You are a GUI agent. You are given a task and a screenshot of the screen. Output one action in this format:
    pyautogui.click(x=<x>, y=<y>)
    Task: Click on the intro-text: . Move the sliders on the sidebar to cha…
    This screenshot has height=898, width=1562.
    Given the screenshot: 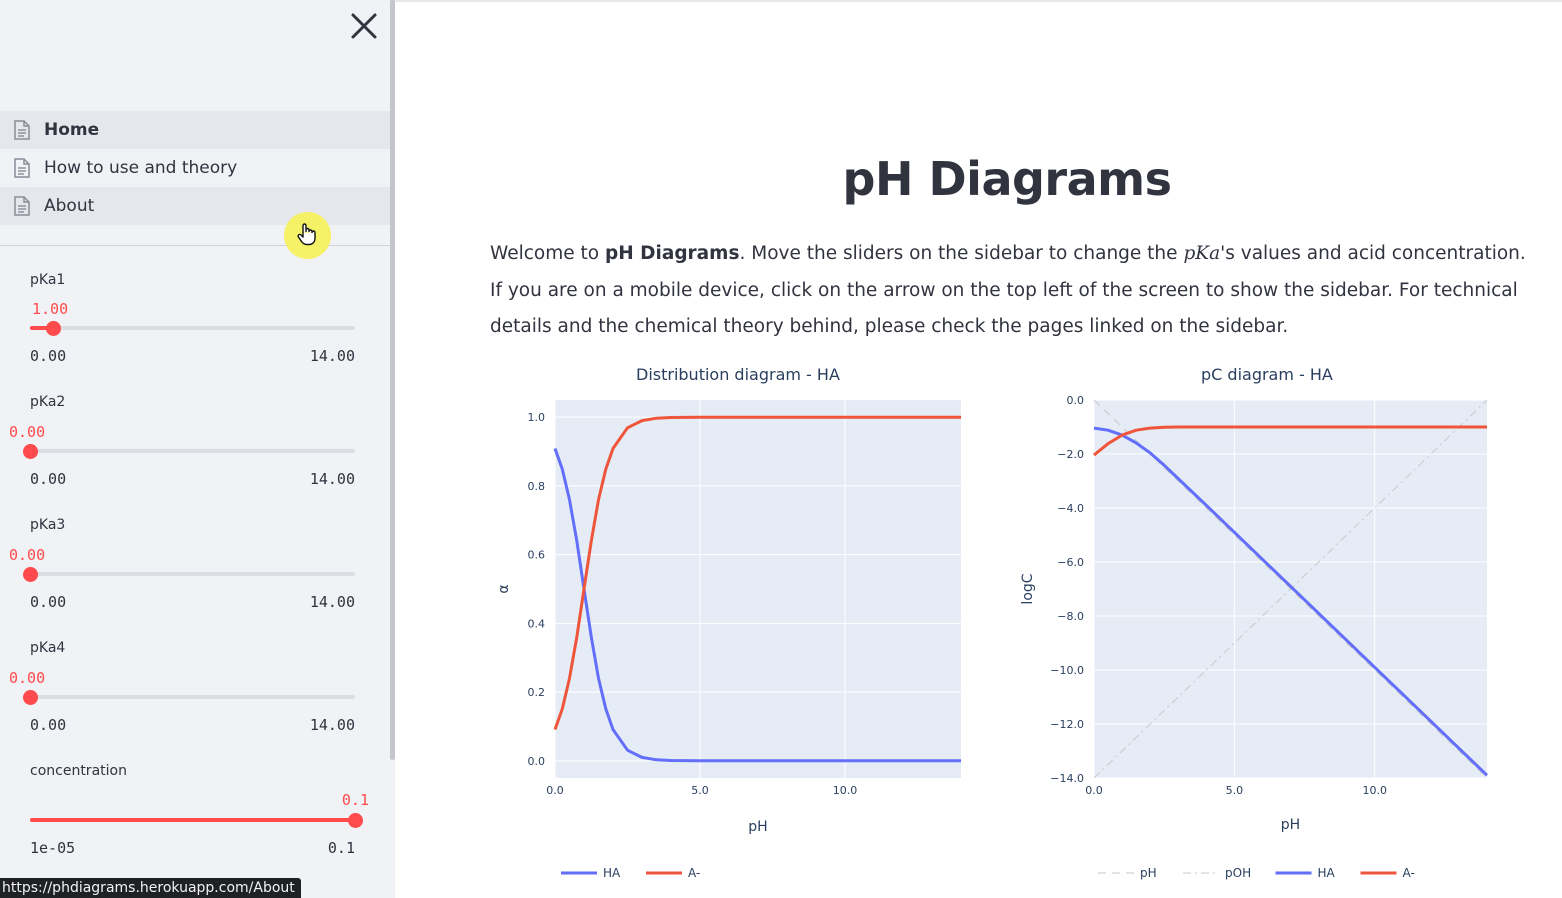 What is the action you would take?
    pyautogui.click(x=961, y=253)
    